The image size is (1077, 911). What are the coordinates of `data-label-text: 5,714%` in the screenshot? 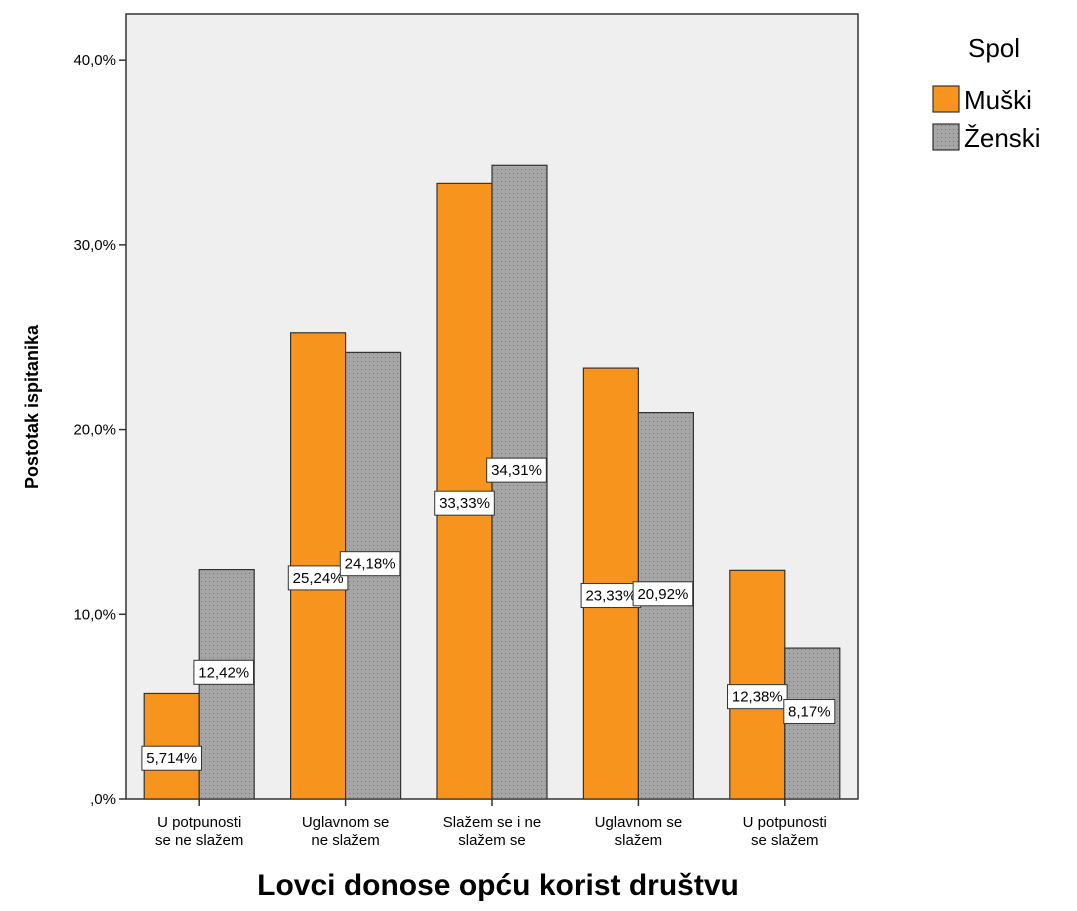 It's located at (171, 758).